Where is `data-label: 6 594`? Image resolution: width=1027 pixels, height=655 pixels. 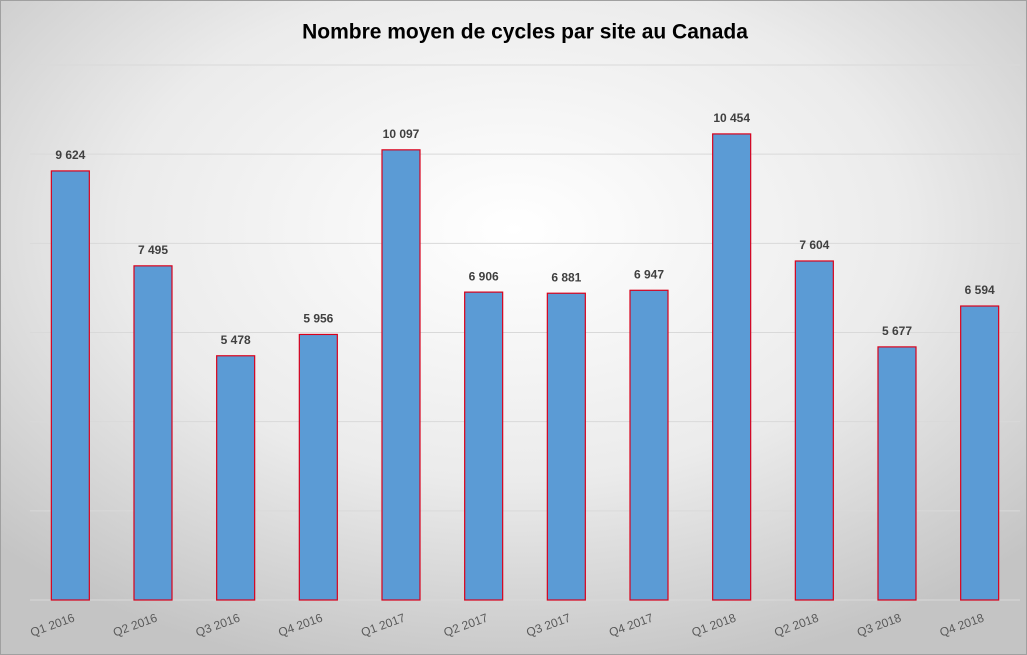
data-label: 6 594 is located at coordinates (980, 290).